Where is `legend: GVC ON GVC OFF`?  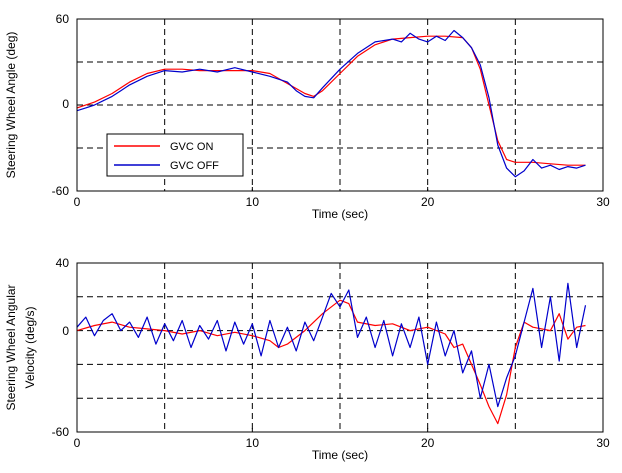
legend: GVC ON GVC OFF is located at coordinates (175, 155).